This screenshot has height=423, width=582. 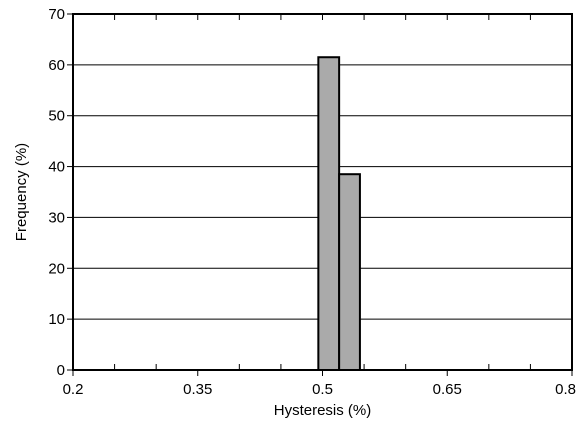 What do you see at coordinates (197, 389) in the screenshot?
I see `x-tick-label: 0.35` at bounding box center [197, 389].